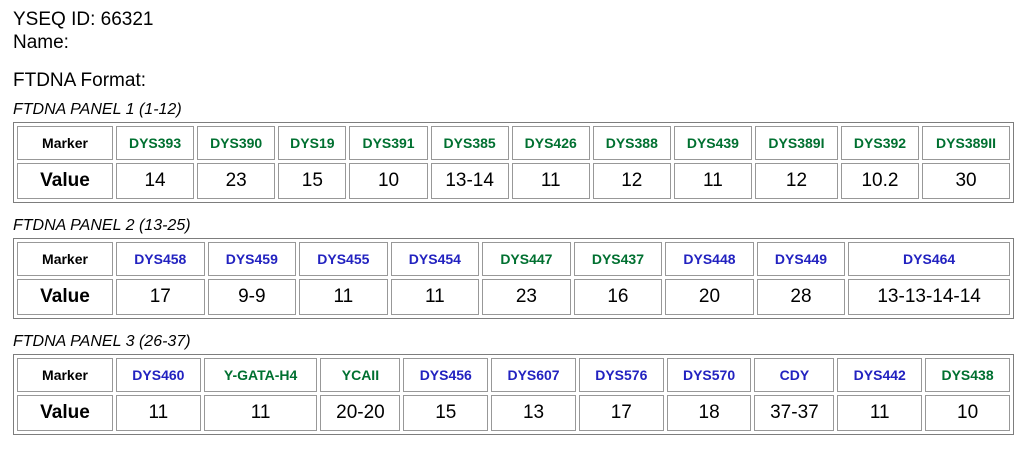  Describe the element at coordinates (41, 42) in the screenshot. I see `name-line: Name:` at that location.